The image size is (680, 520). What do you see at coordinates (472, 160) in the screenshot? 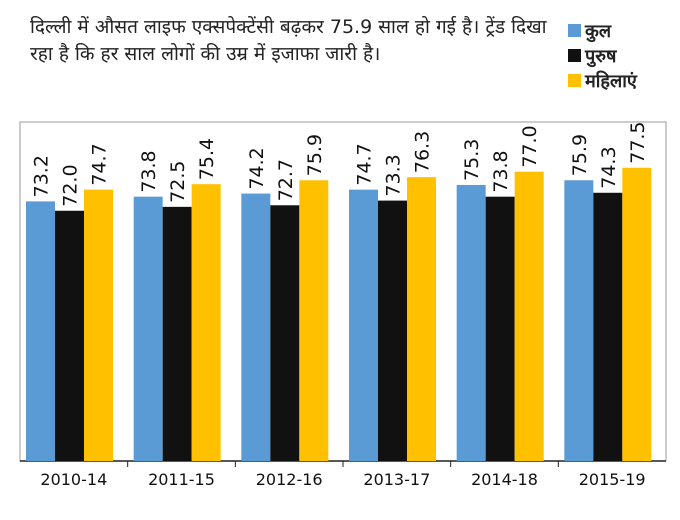
I see `value-label-2014-18-series-0: 75.3` at bounding box center [472, 160].